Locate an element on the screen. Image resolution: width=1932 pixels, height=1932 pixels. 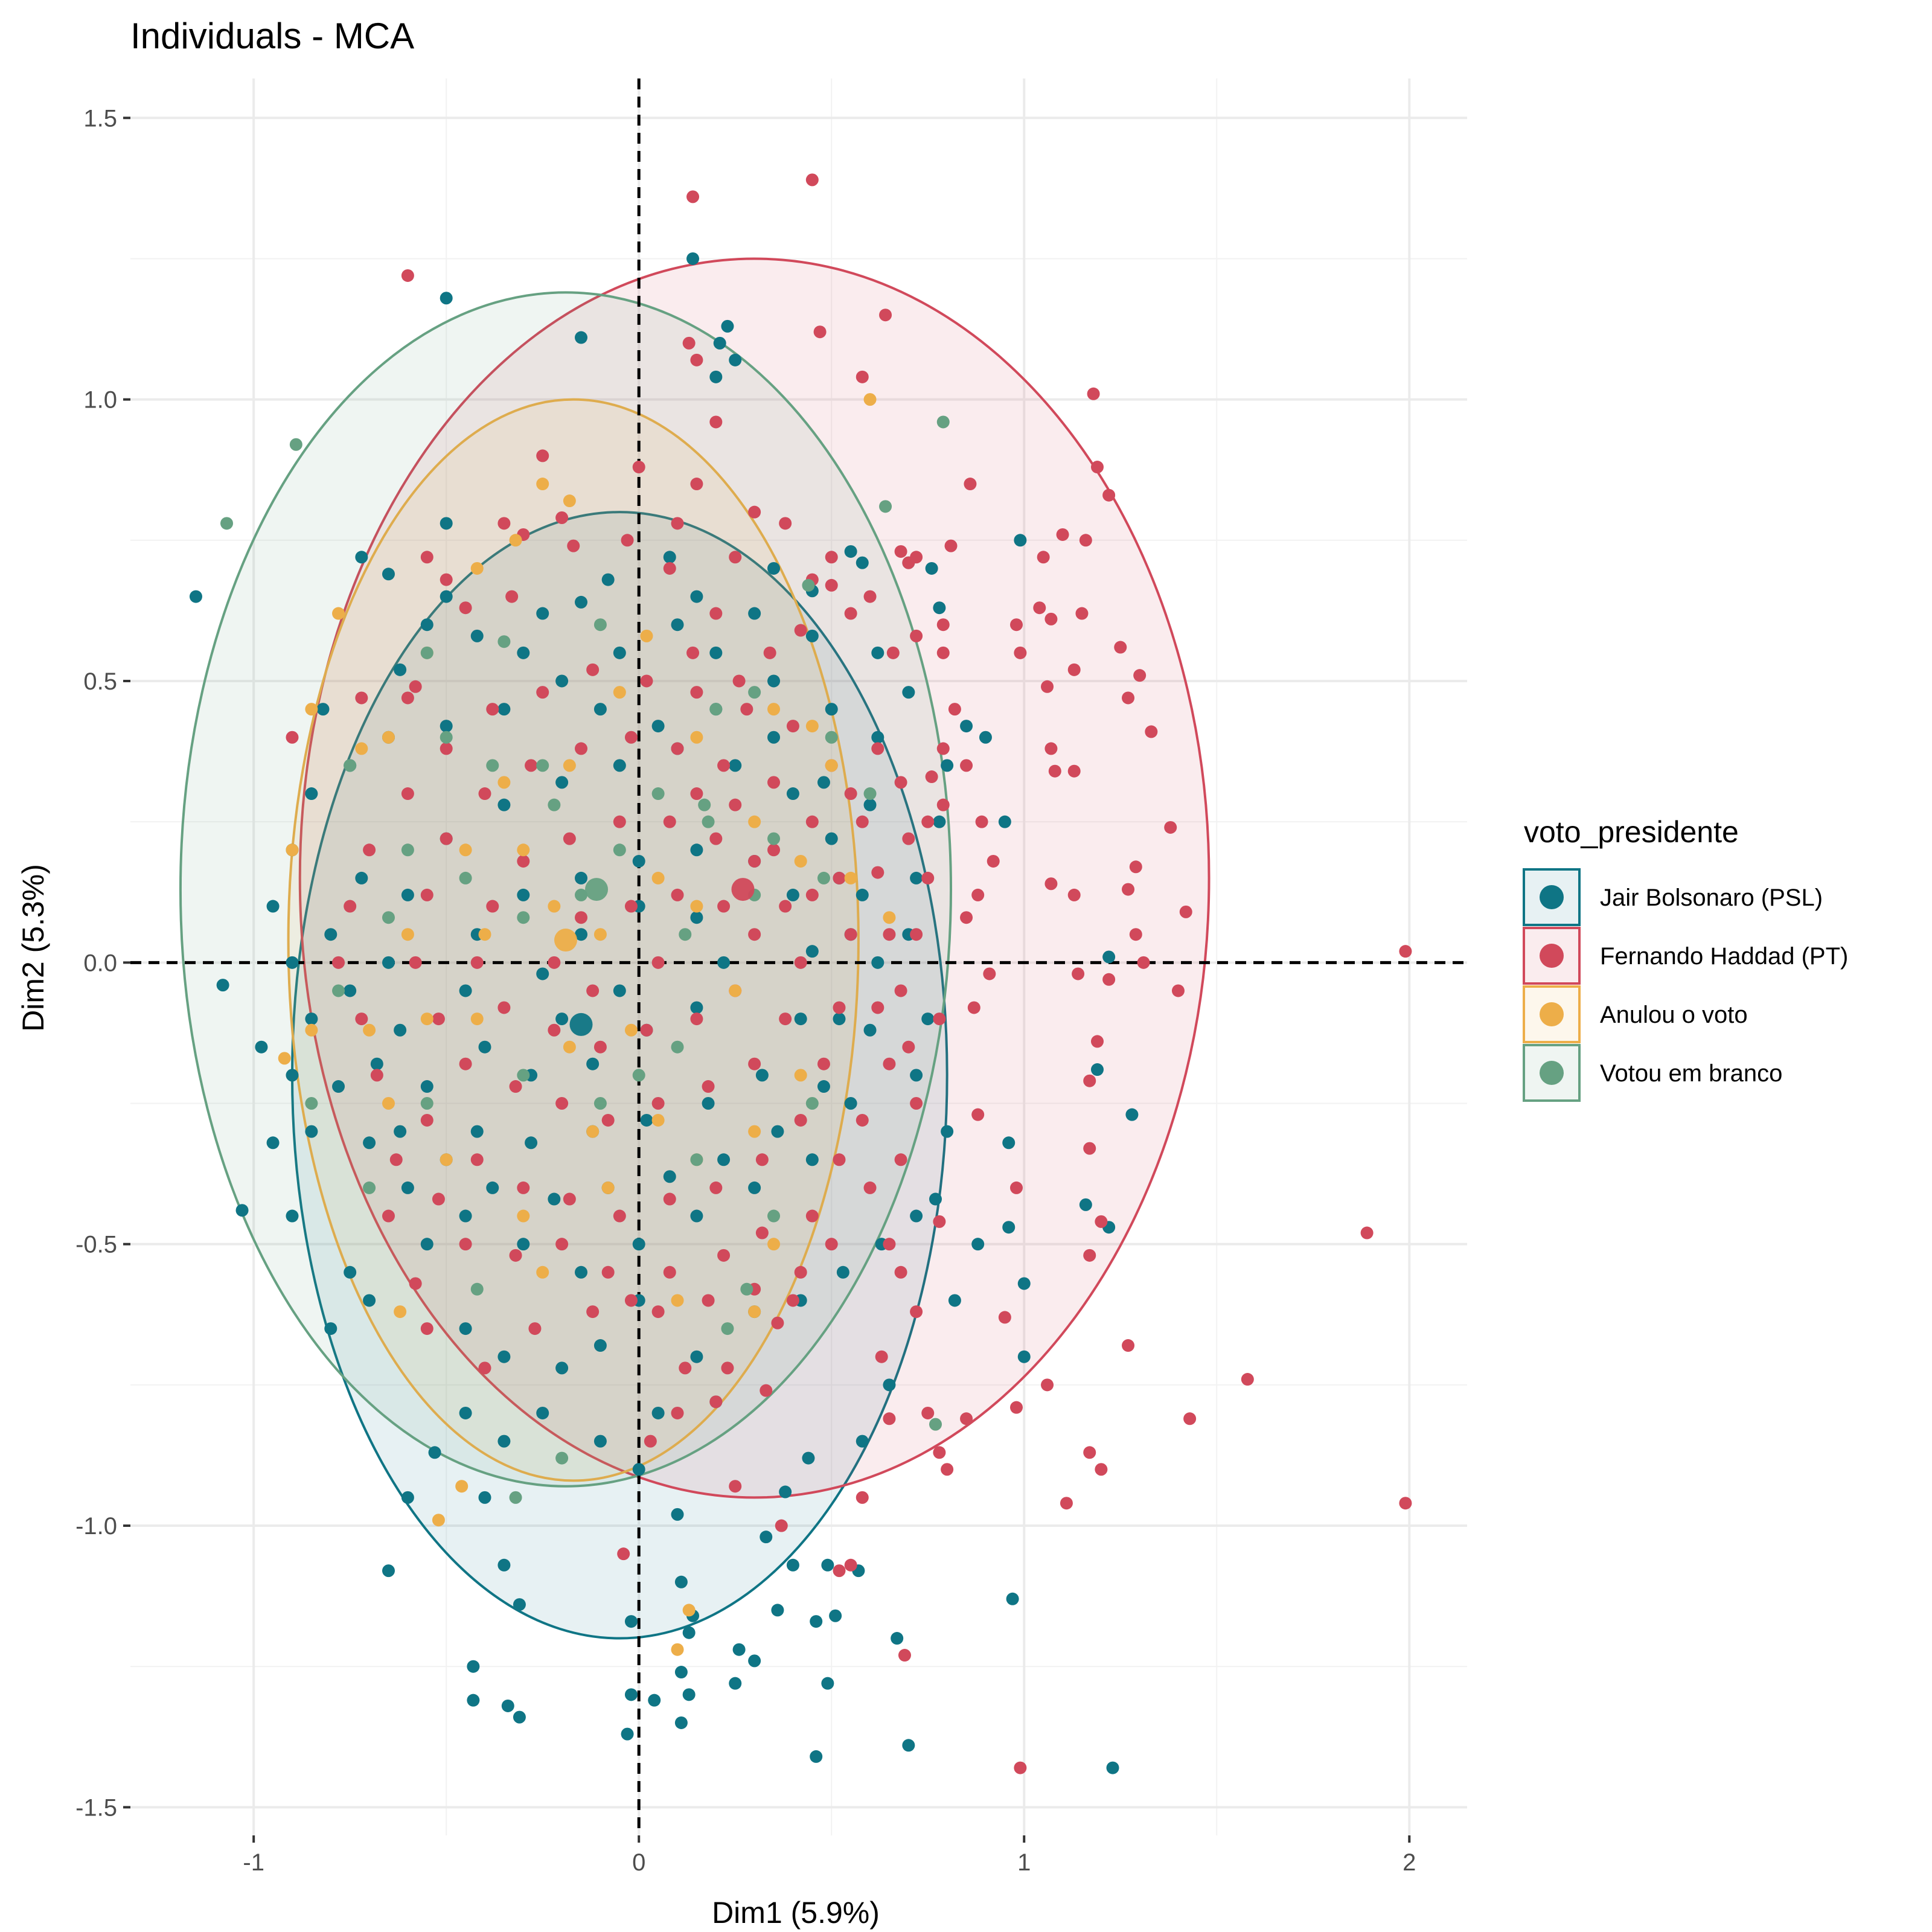
y-axis-title: Dim2 (5.3%) is located at coordinates (33, 948).